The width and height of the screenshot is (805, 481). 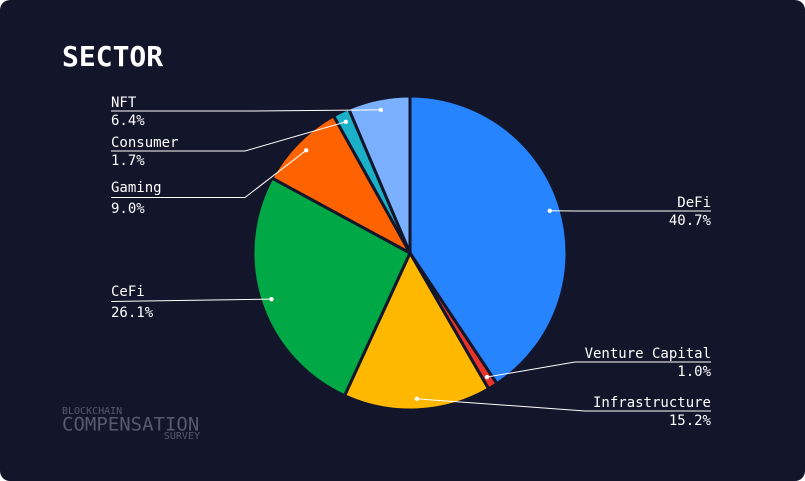 What do you see at coordinates (128, 121) in the screenshot?
I see `slice-value: 6.4%` at bounding box center [128, 121].